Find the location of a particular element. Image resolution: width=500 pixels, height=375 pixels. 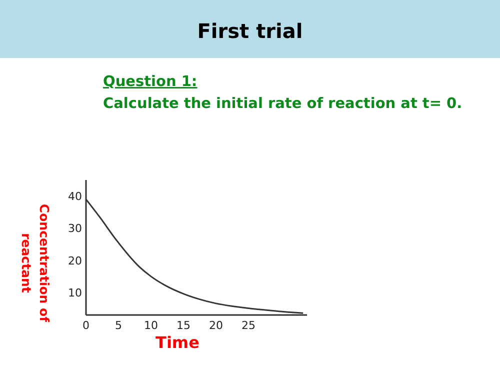

chart-title: First trial is located at coordinates (250, 31).